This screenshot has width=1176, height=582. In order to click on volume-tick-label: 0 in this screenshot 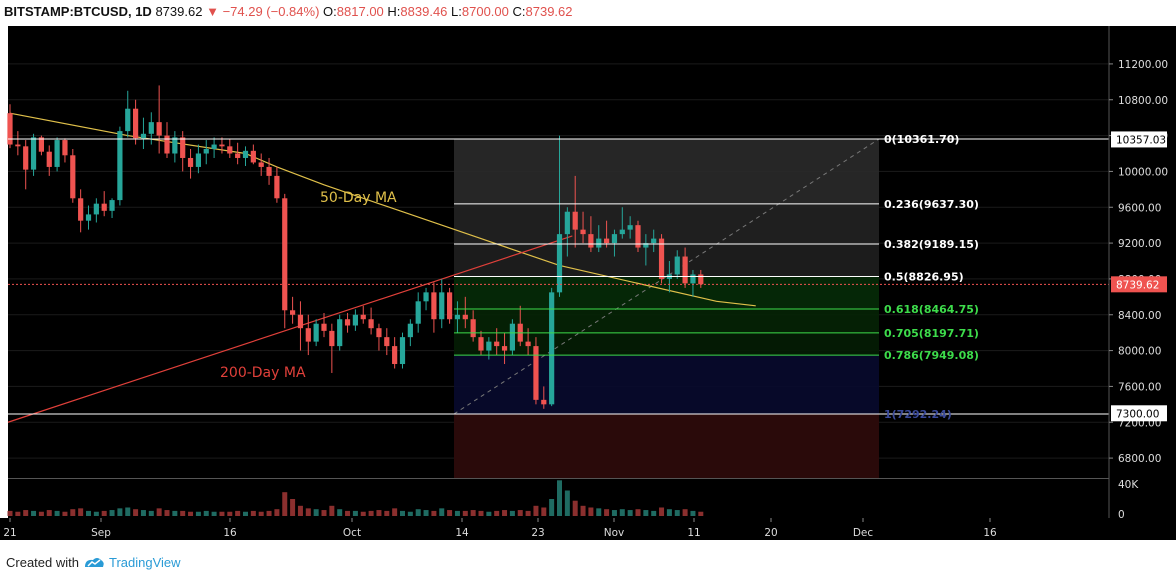, I will do `click(1121, 515)`.